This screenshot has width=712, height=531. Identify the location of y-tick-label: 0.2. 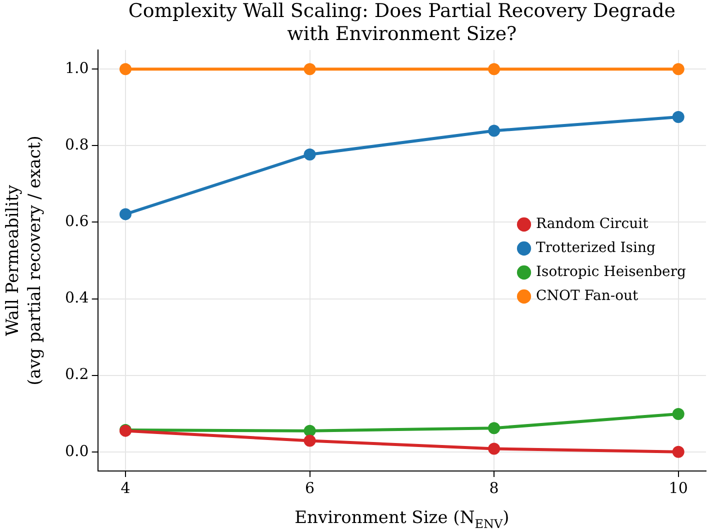
(76, 374).